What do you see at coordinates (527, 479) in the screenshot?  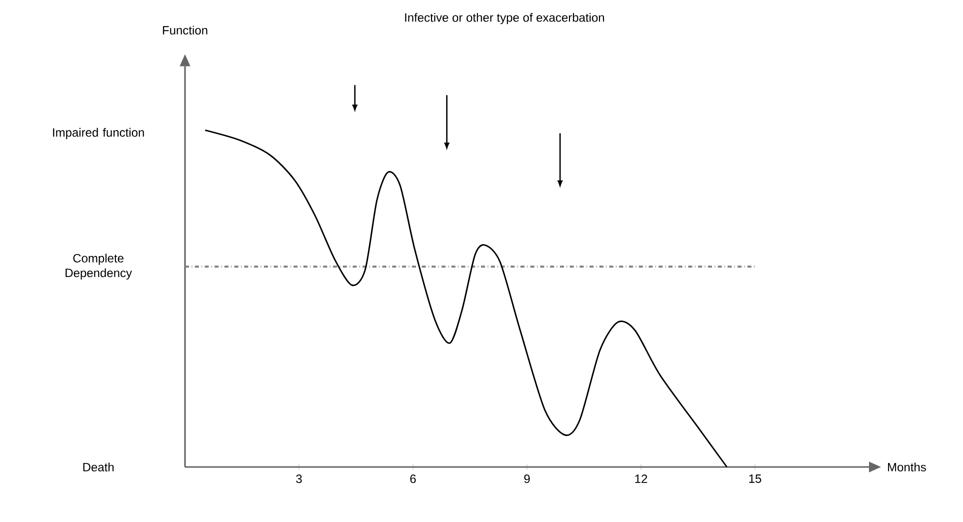 I see `x-tick-label: 9` at bounding box center [527, 479].